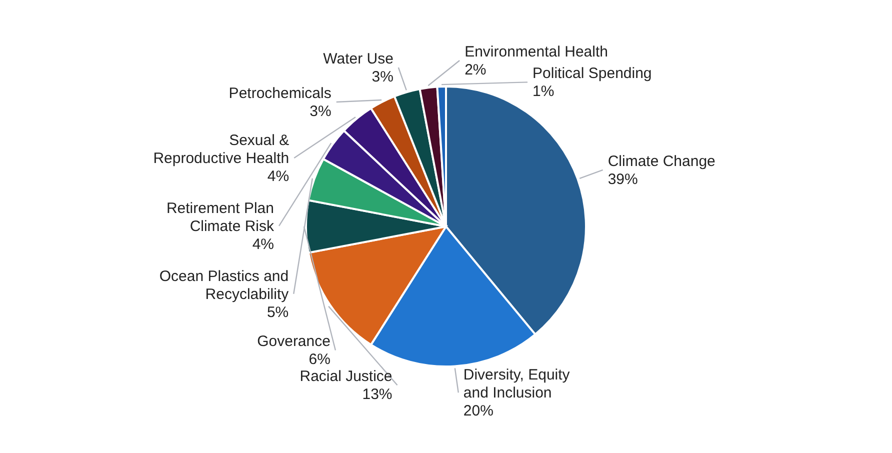 The width and height of the screenshot is (892, 453). I want to click on data-label: 1%, so click(543, 91).